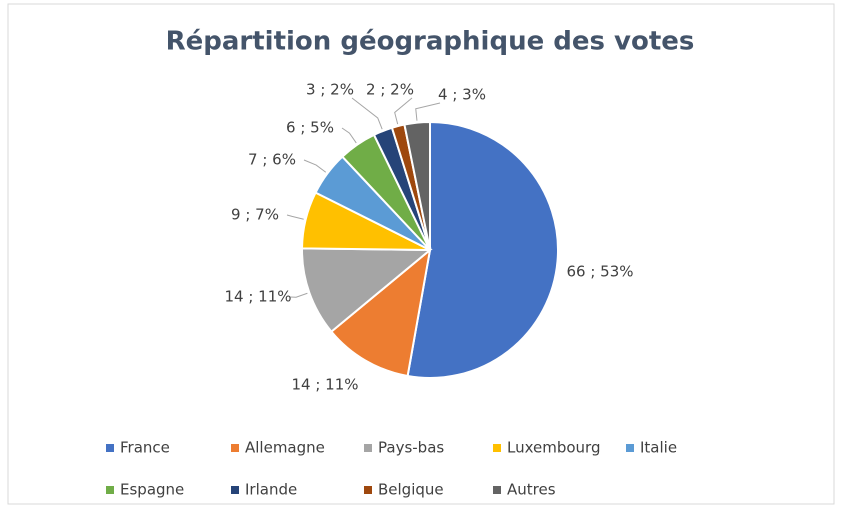  Describe the element at coordinates (554, 448) in the screenshot. I see `legend-label: Luxembourg` at that location.